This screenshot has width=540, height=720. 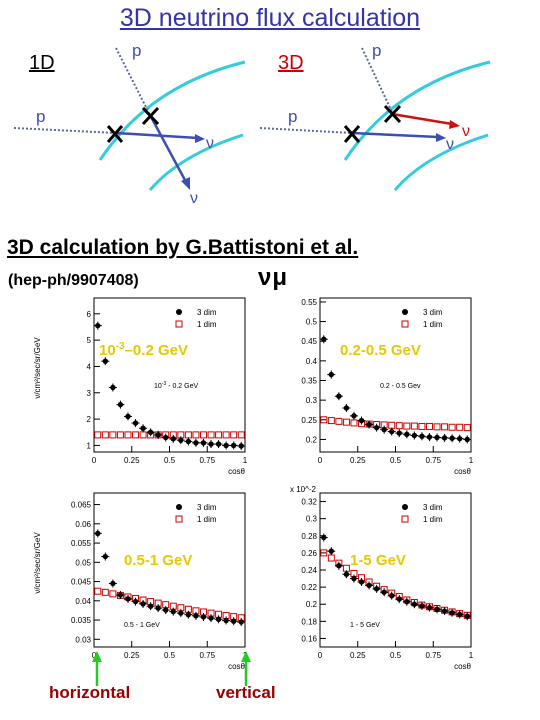 I want to click on y-tick-label: 0.25, so click(x=309, y=420).